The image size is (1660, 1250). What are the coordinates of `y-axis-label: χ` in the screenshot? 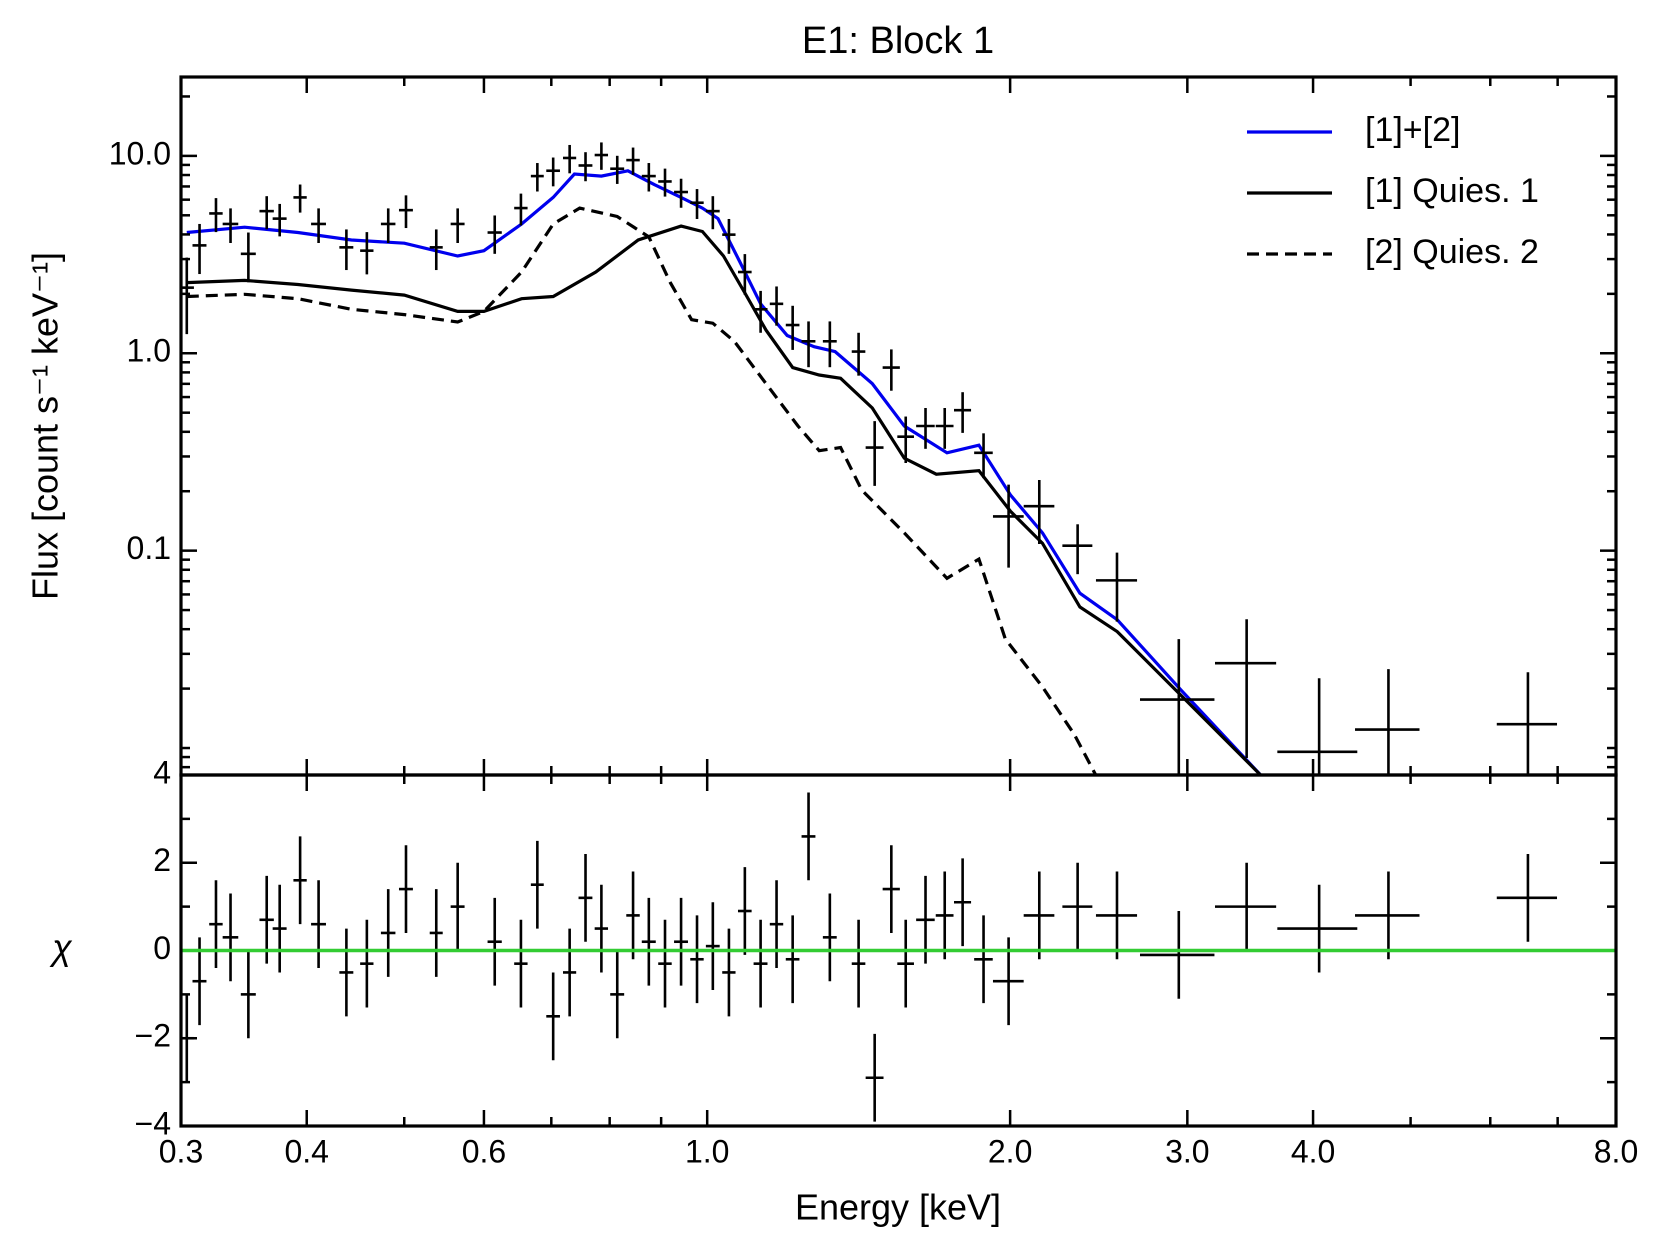 It's located at (61, 947).